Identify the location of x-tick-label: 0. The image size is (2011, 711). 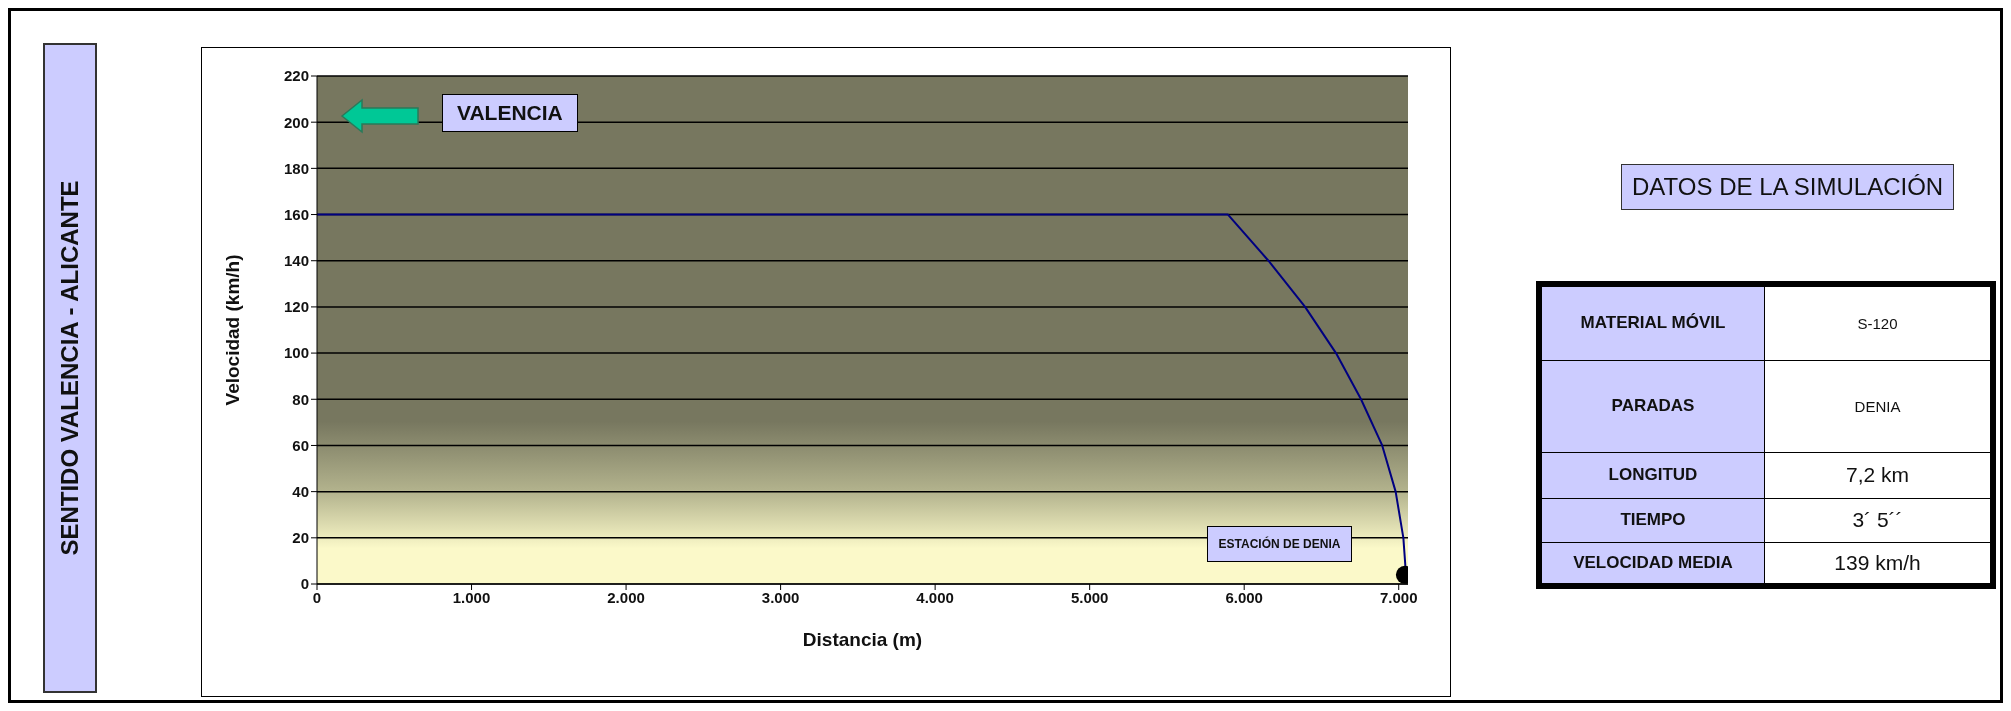
(317, 597).